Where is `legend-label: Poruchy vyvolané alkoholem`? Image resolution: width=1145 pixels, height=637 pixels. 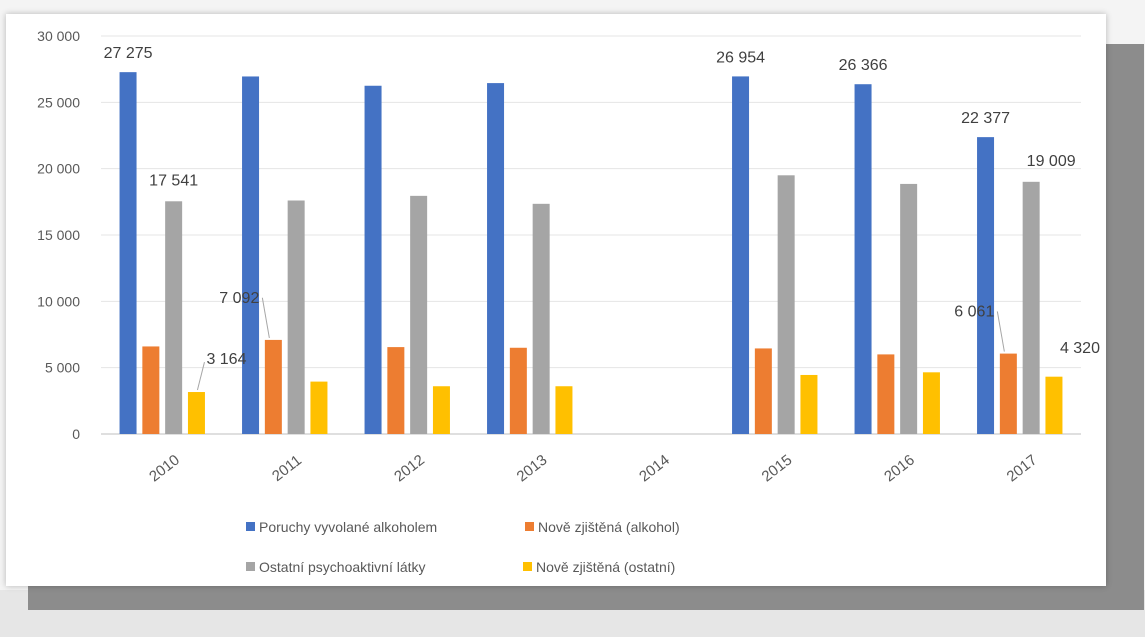
legend-label: Poruchy vyvolané alkoholem is located at coordinates (348, 527).